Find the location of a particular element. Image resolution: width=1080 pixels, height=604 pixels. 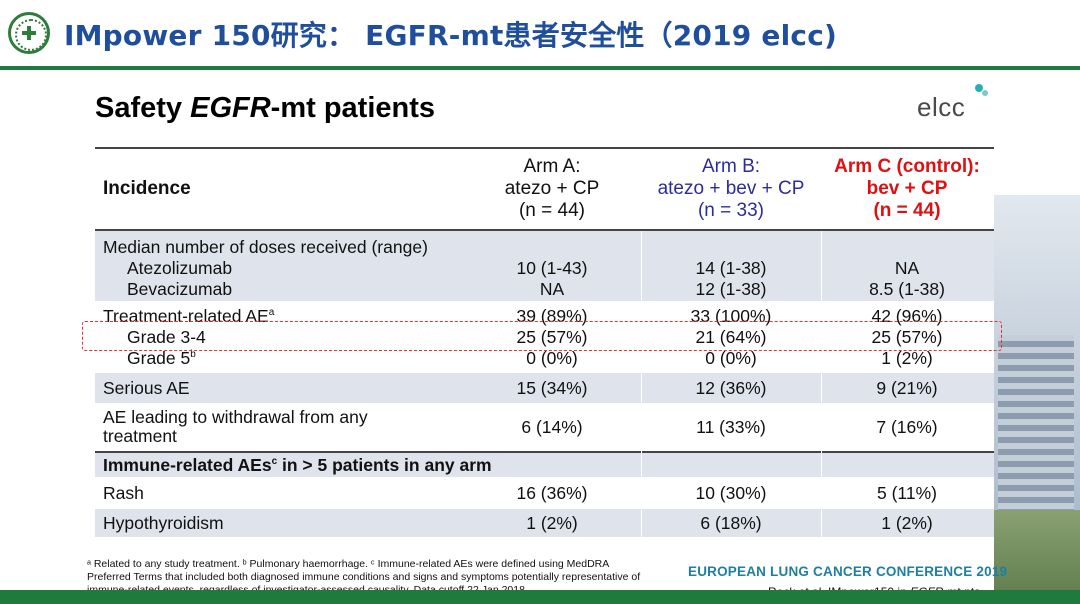

serious-label: Serious AE is located at coordinates (146, 387).